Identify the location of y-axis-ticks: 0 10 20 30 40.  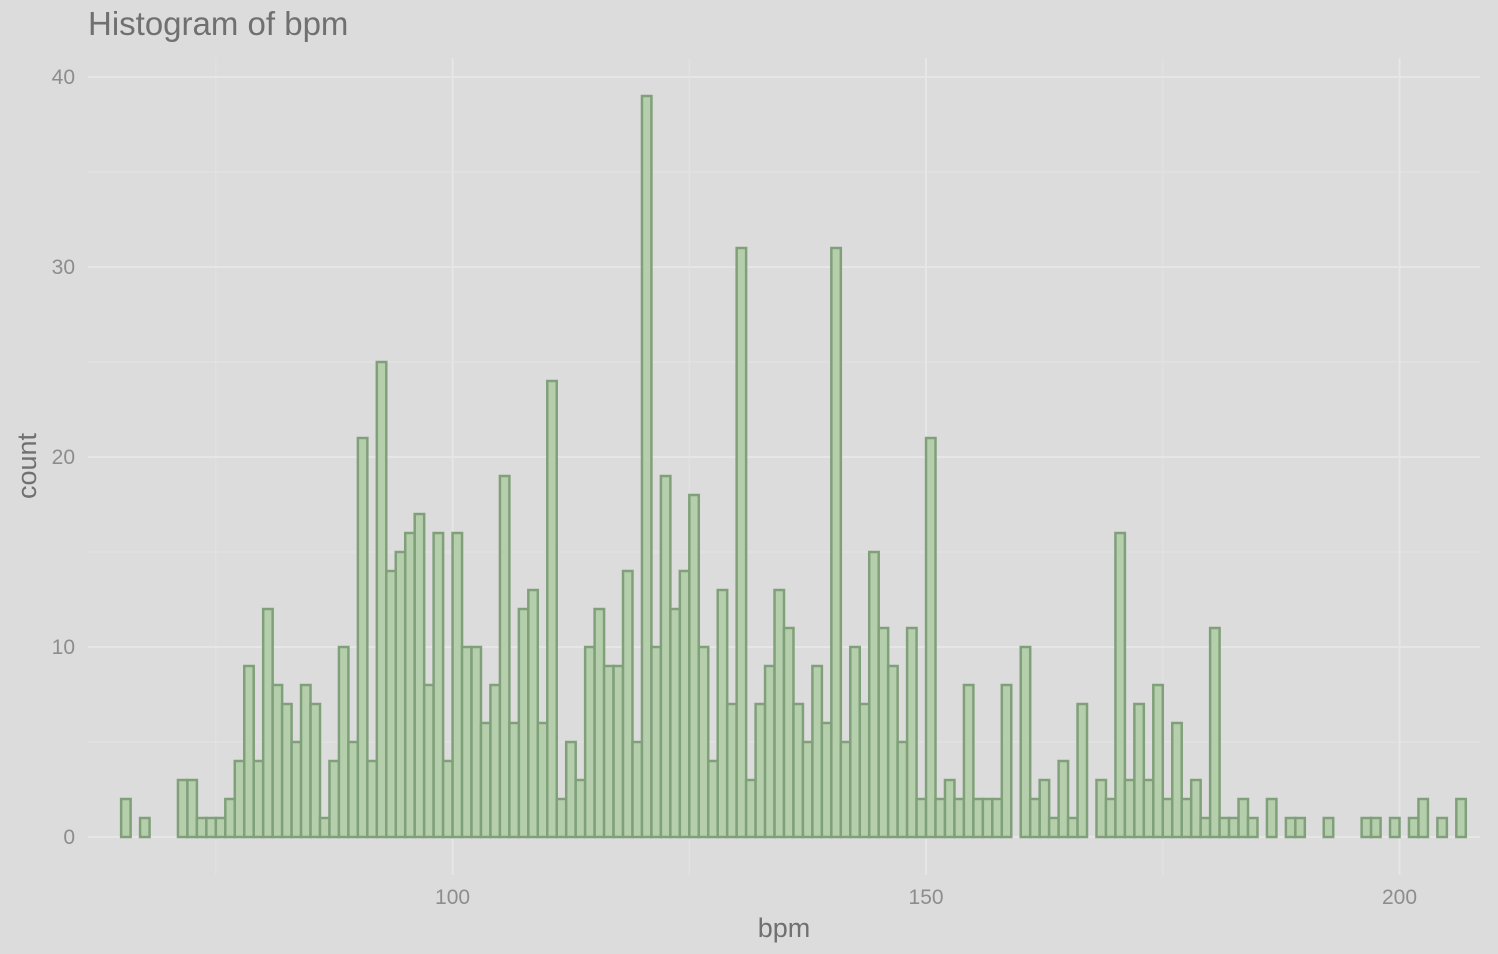
(63, 457).